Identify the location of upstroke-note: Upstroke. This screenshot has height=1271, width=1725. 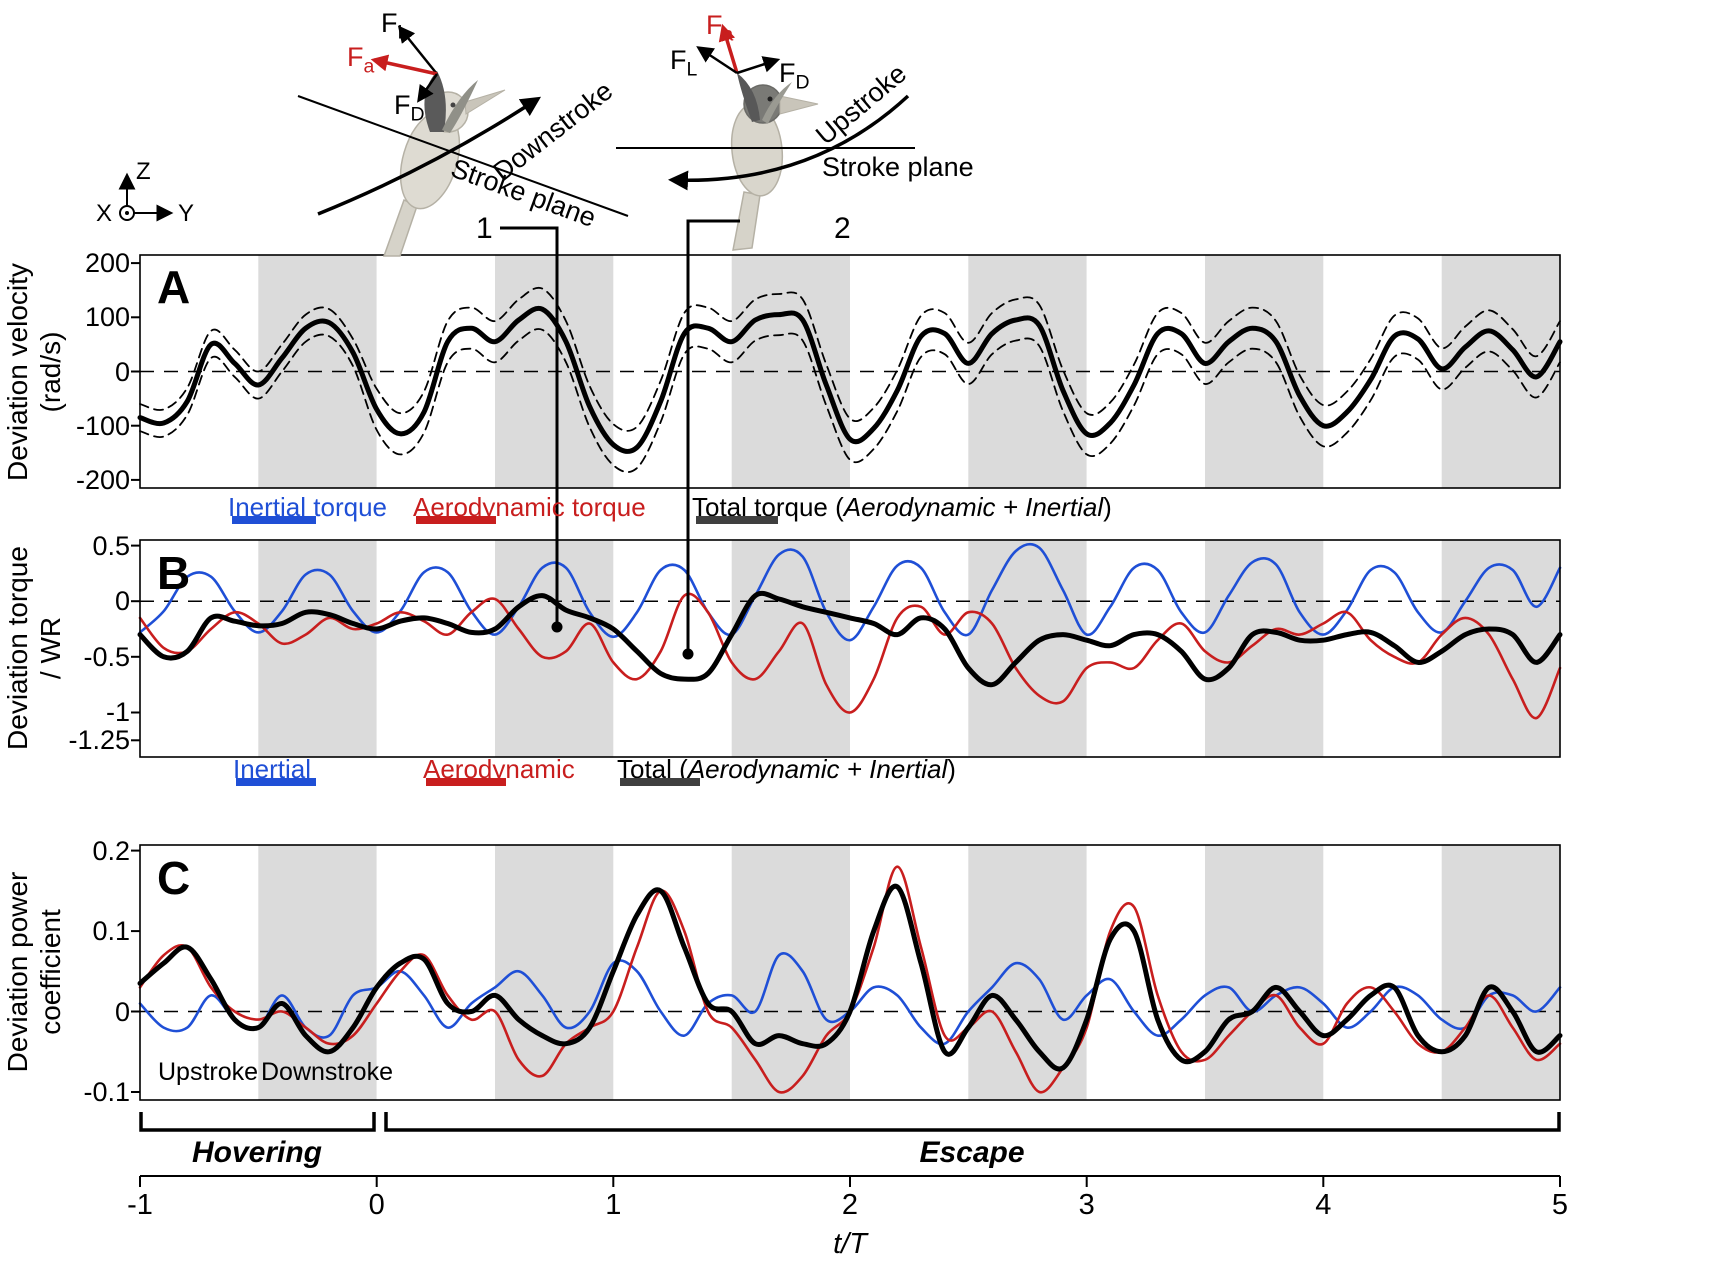
(208, 1072).